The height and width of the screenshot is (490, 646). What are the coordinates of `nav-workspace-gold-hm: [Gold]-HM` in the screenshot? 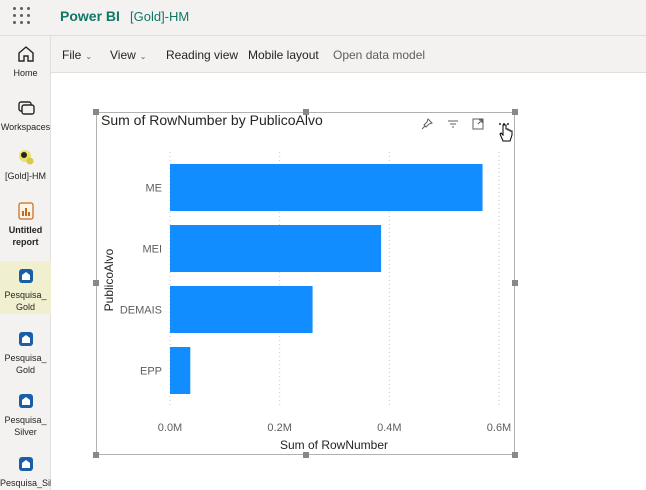 It's located at (25, 164).